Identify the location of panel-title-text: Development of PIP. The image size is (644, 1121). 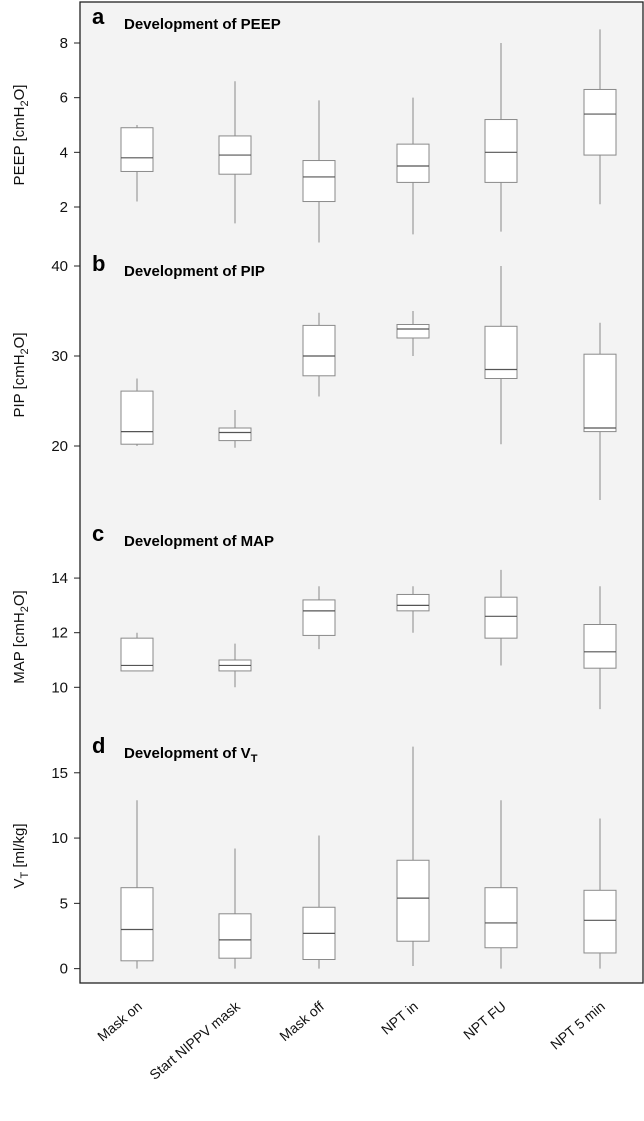
(194, 271).